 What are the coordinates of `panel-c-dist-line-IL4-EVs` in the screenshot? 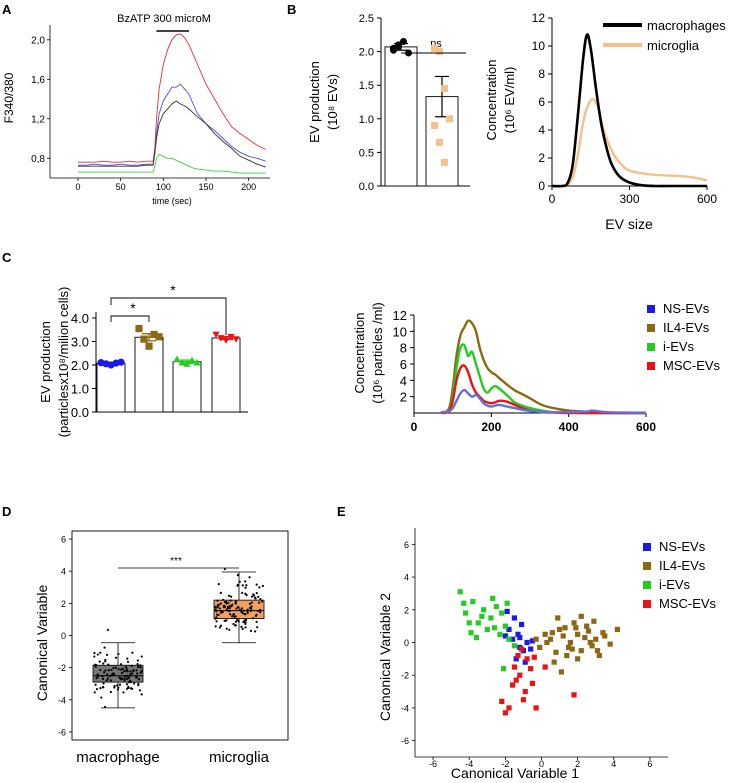 It's located at (543, 367).